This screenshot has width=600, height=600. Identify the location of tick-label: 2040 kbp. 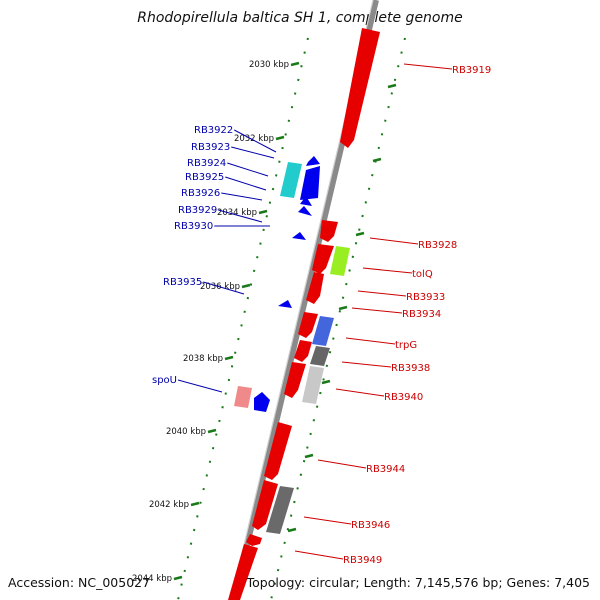
(186, 432).